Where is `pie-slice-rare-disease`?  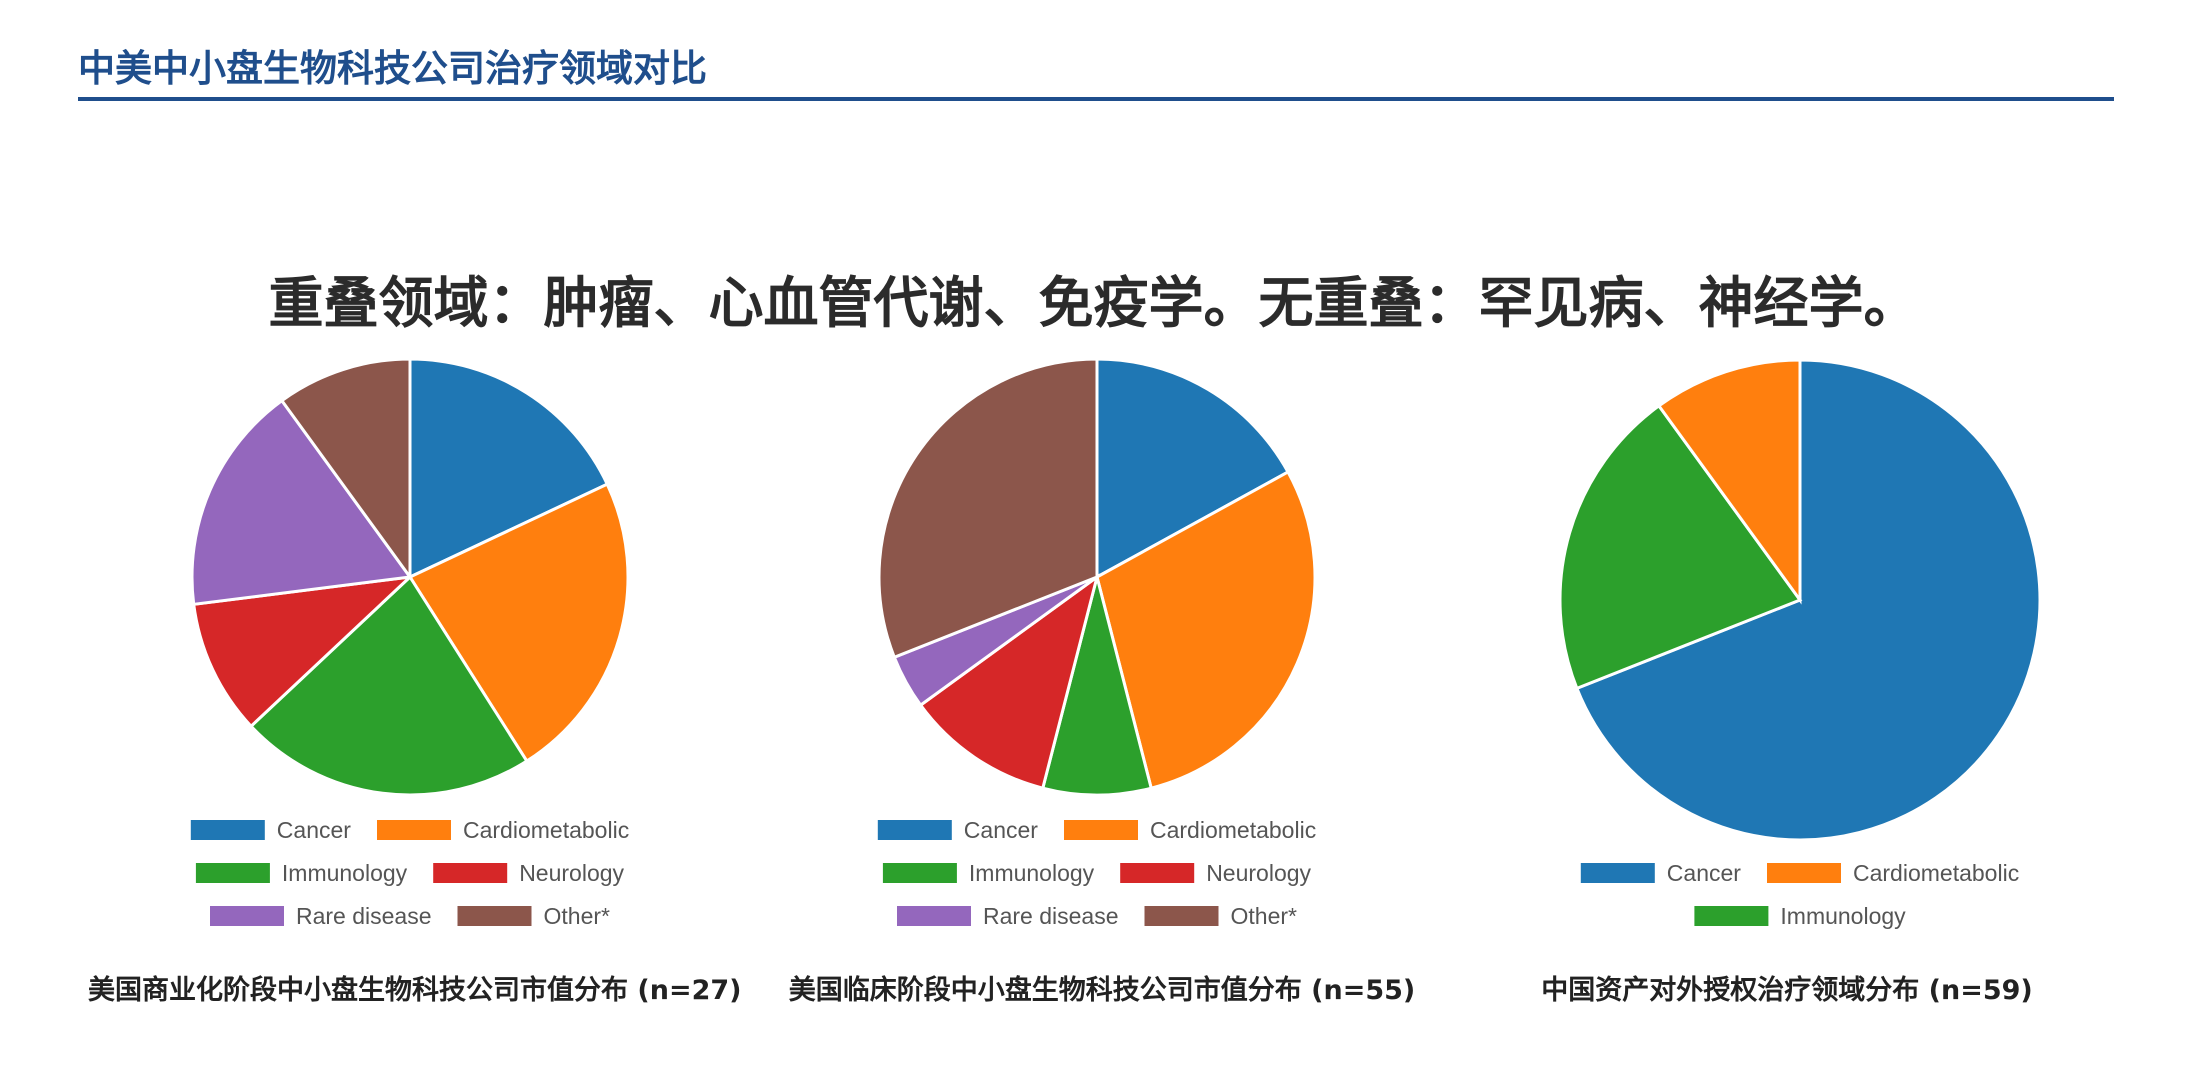
pie-slice-rare-disease is located at coordinates (301, 502).